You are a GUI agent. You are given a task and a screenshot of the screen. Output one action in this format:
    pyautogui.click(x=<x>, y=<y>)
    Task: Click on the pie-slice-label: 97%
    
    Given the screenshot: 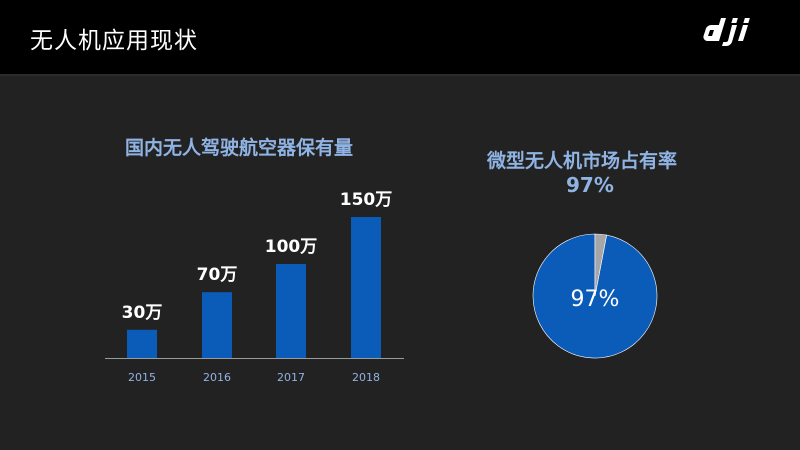 What is the action you would take?
    pyautogui.click(x=595, y=299)
    